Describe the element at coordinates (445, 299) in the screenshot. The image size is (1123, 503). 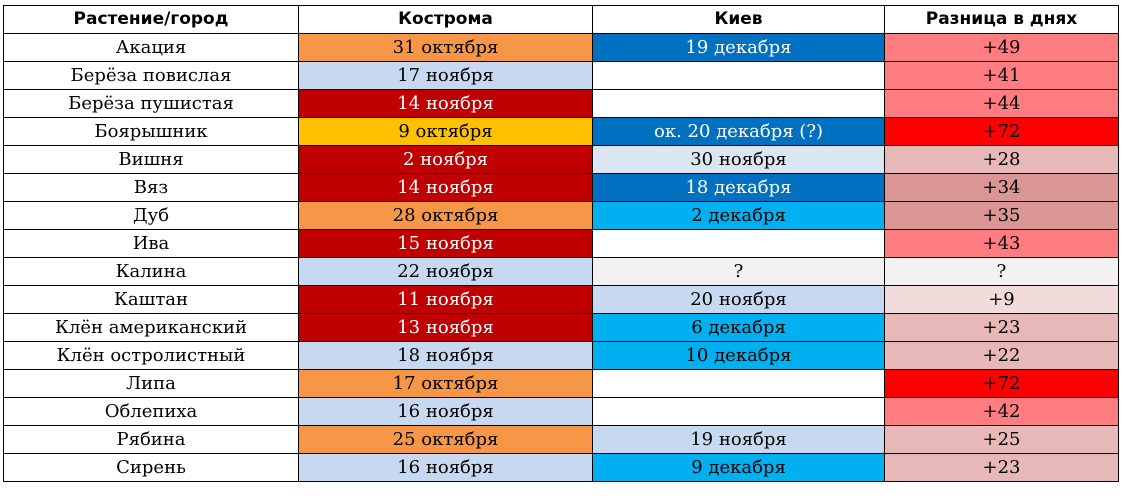
I see `kostroma-date-cell: 11 ноября` at that location.